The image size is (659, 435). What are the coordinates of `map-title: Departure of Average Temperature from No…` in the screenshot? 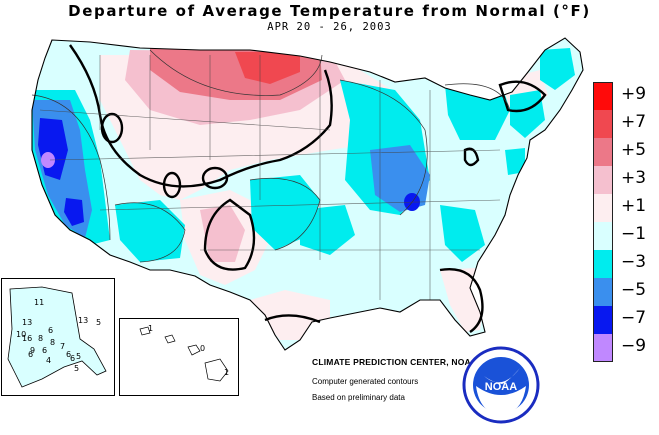 It's located at (329, 11).